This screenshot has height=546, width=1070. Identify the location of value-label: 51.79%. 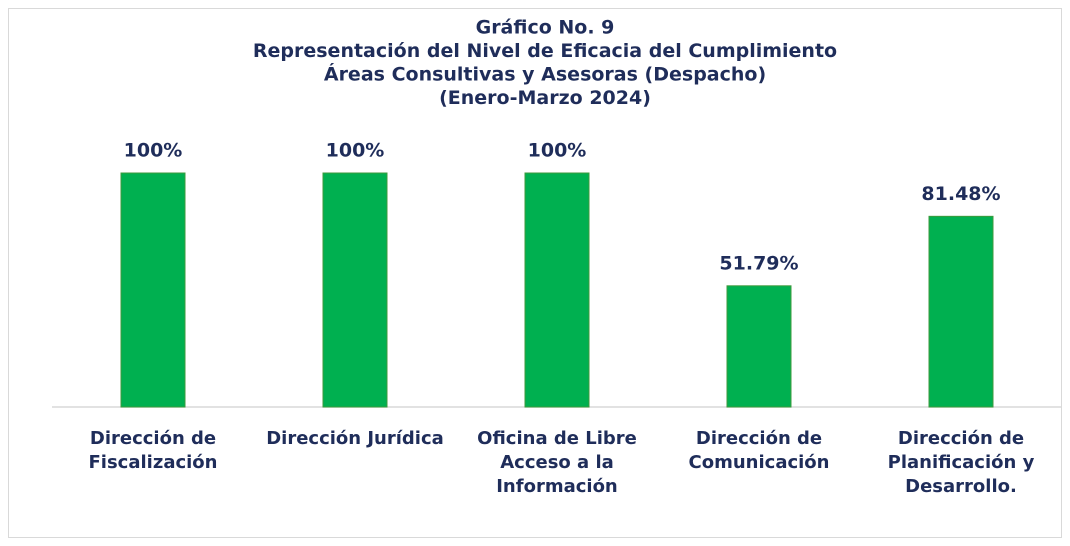
(758, 263).